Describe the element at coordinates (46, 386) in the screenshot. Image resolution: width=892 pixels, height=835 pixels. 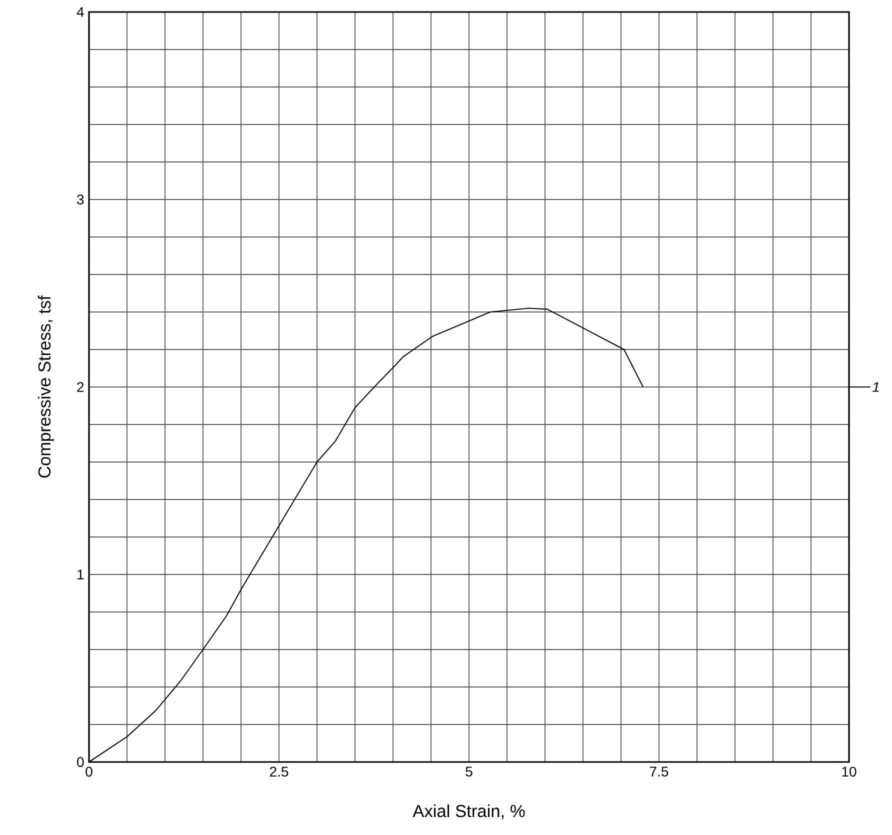
I see `y-axis-title: Compressive Stress, tsf` at that location.